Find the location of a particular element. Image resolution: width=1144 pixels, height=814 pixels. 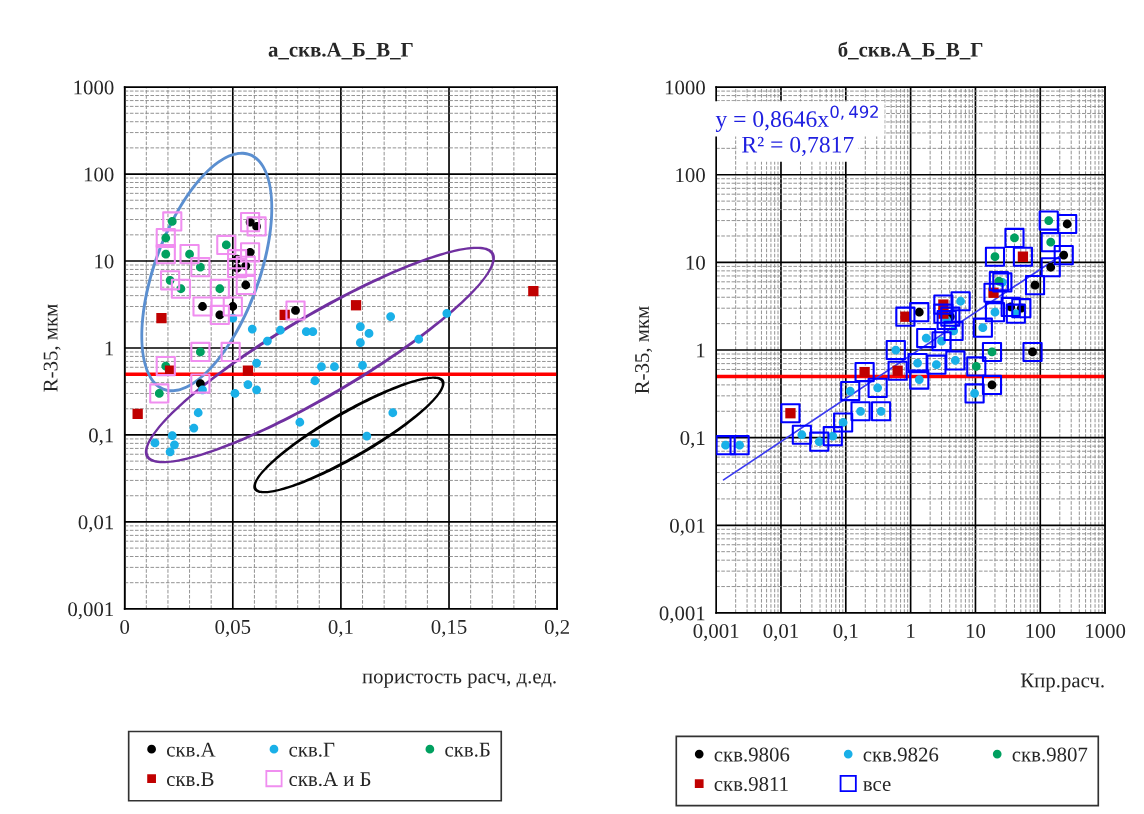

legend-label: скв.Б is located at coordinates (467, 749).